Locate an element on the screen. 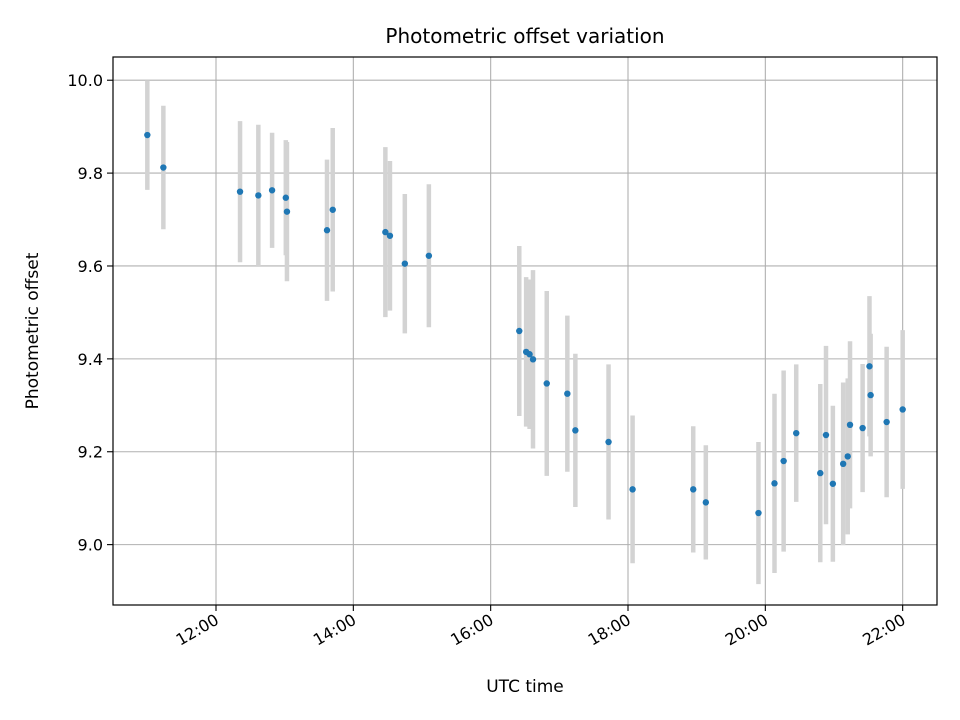  y-tick-label: 9.4 is located at coordinates (90, 359).